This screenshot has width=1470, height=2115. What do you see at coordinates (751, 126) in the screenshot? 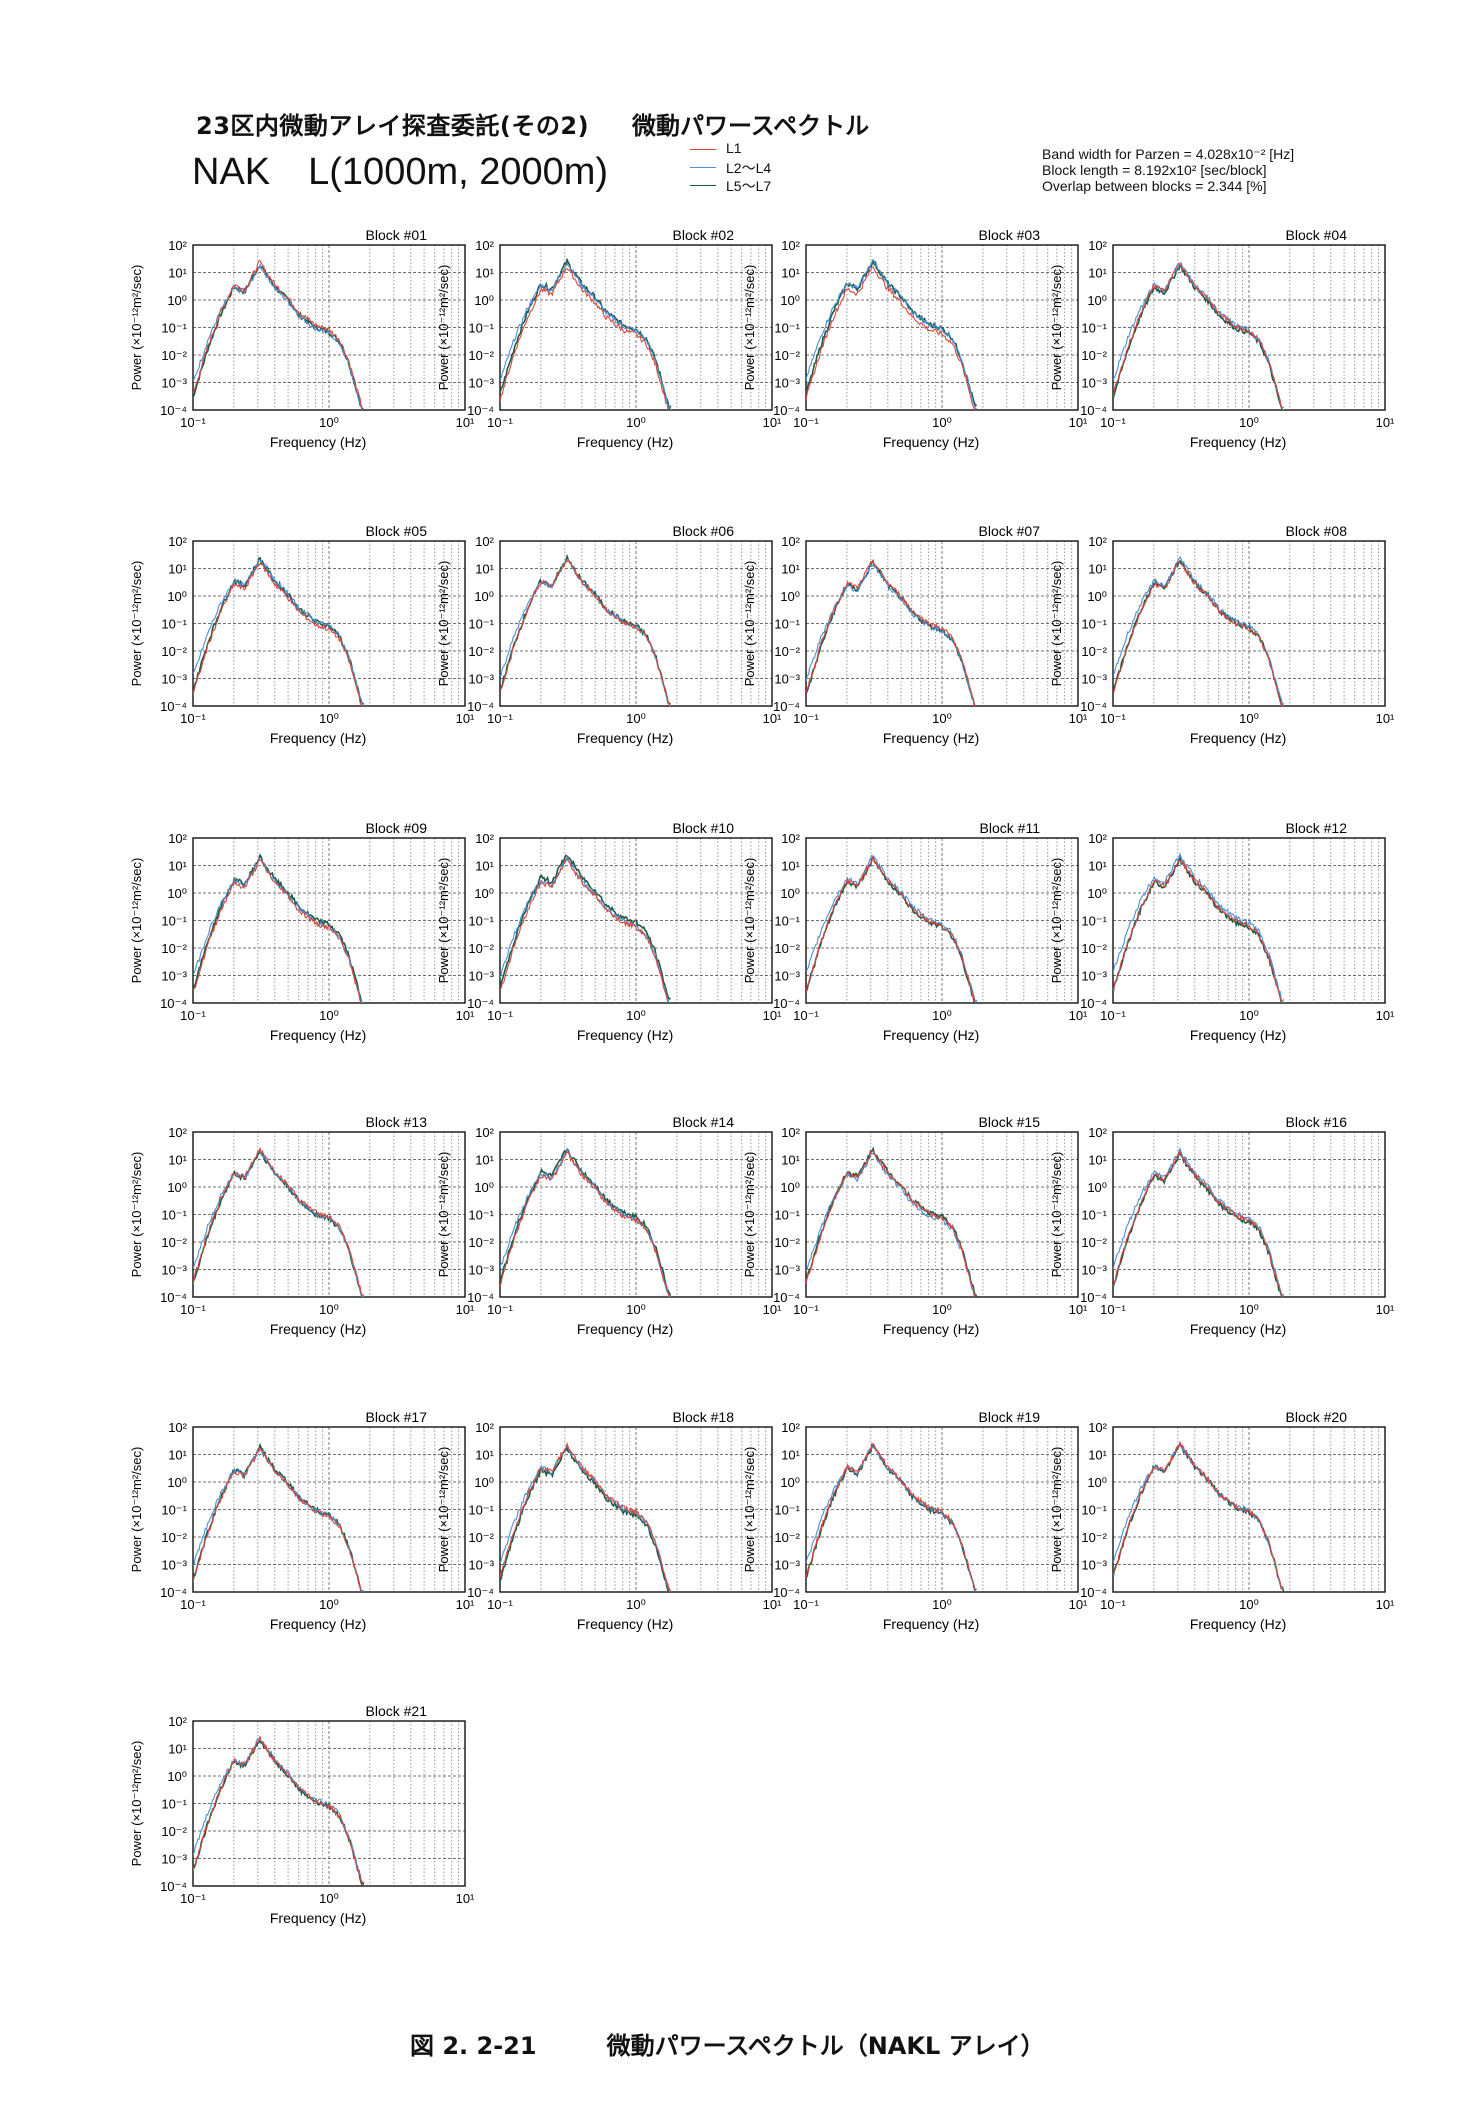
I see `document-title: 微動パワースペクトル` at bounding box center [751, 126].